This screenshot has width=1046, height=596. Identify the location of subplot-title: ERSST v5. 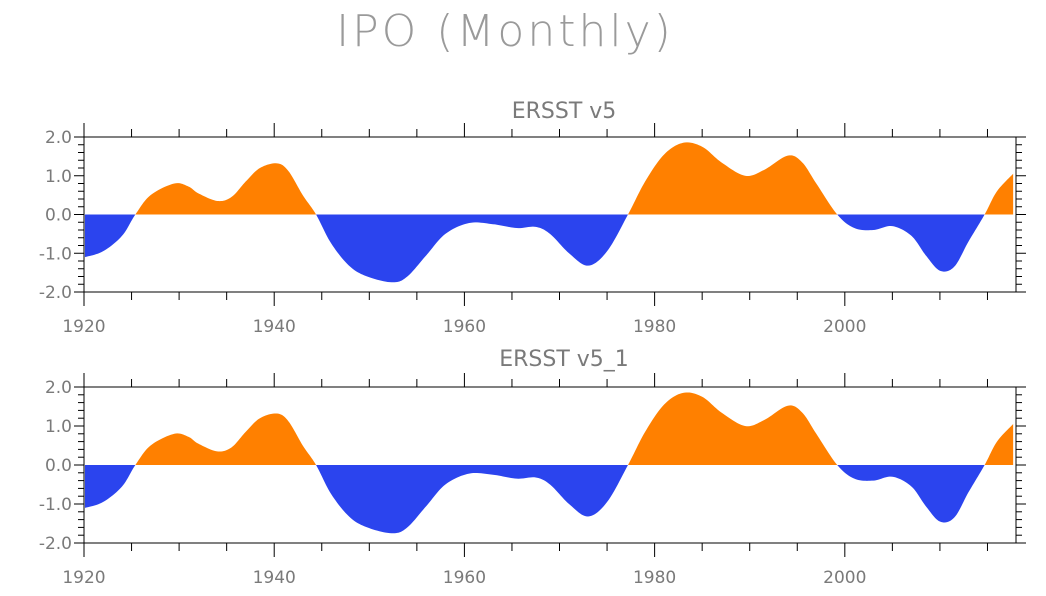
(564, 111).